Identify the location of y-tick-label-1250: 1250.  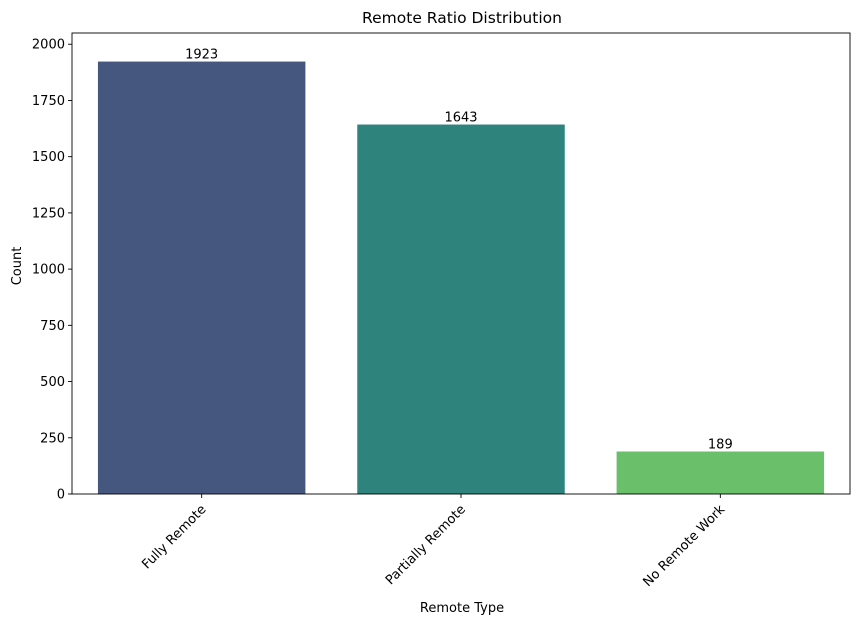
(48, 213).